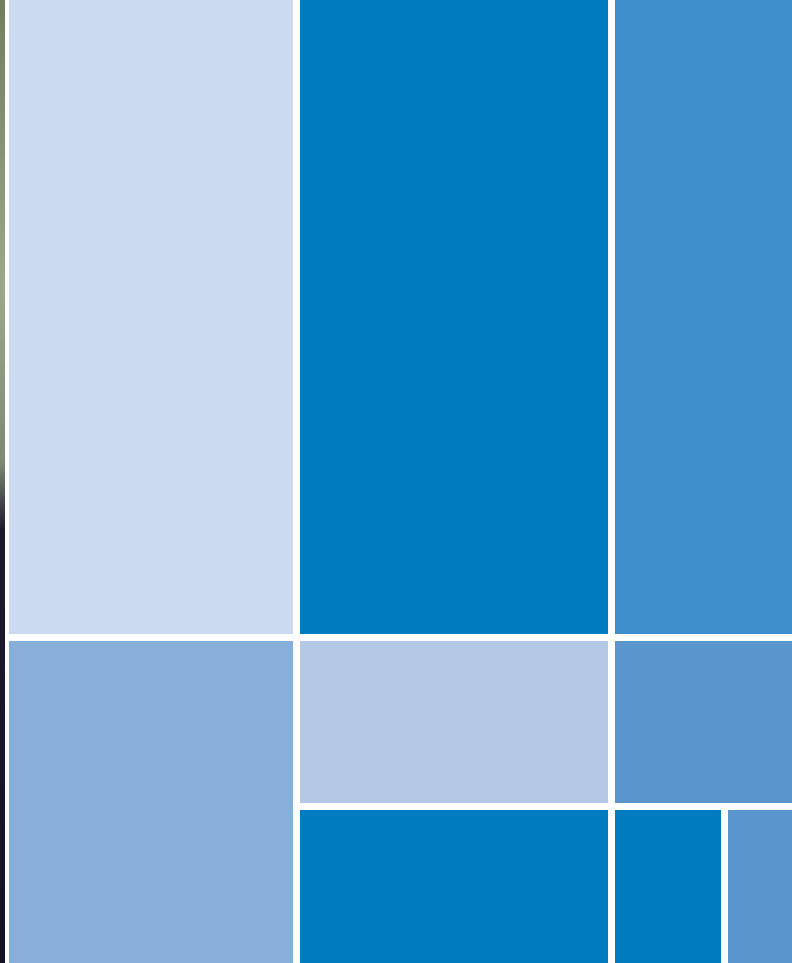 The width and height of the screenshot is (792, 963). I want to click on image-edge, so click(2, 481).